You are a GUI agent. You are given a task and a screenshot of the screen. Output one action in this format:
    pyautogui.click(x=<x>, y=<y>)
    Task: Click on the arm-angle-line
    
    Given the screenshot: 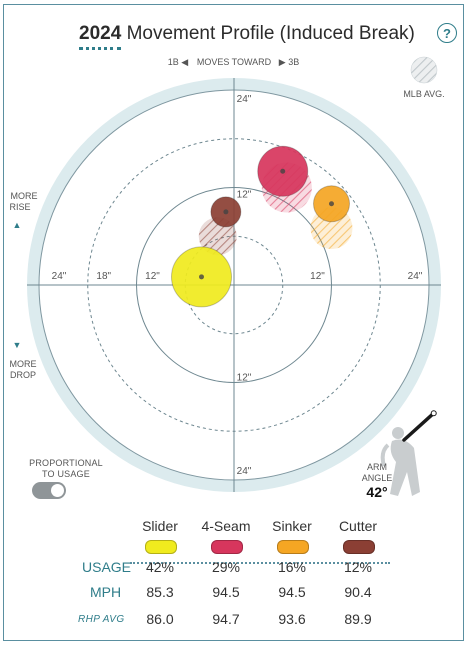 What is the action you would take?
    pyautogui.click(x=419, y=426)
    